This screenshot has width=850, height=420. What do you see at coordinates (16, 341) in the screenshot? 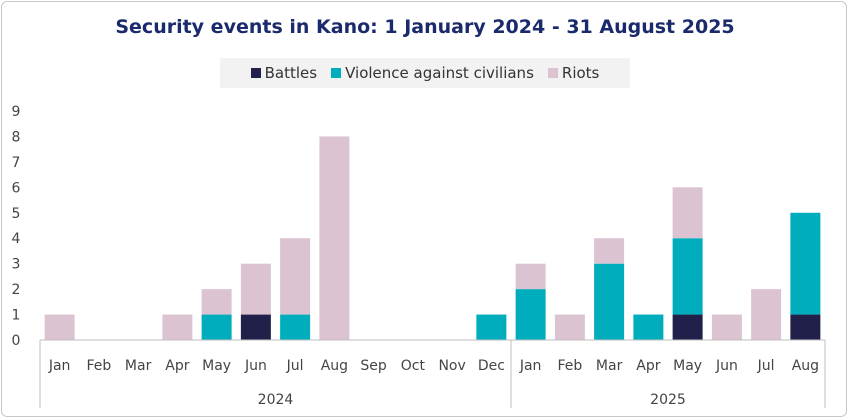
I see `y-tick-label: 0` at bounding box center [16, 341].